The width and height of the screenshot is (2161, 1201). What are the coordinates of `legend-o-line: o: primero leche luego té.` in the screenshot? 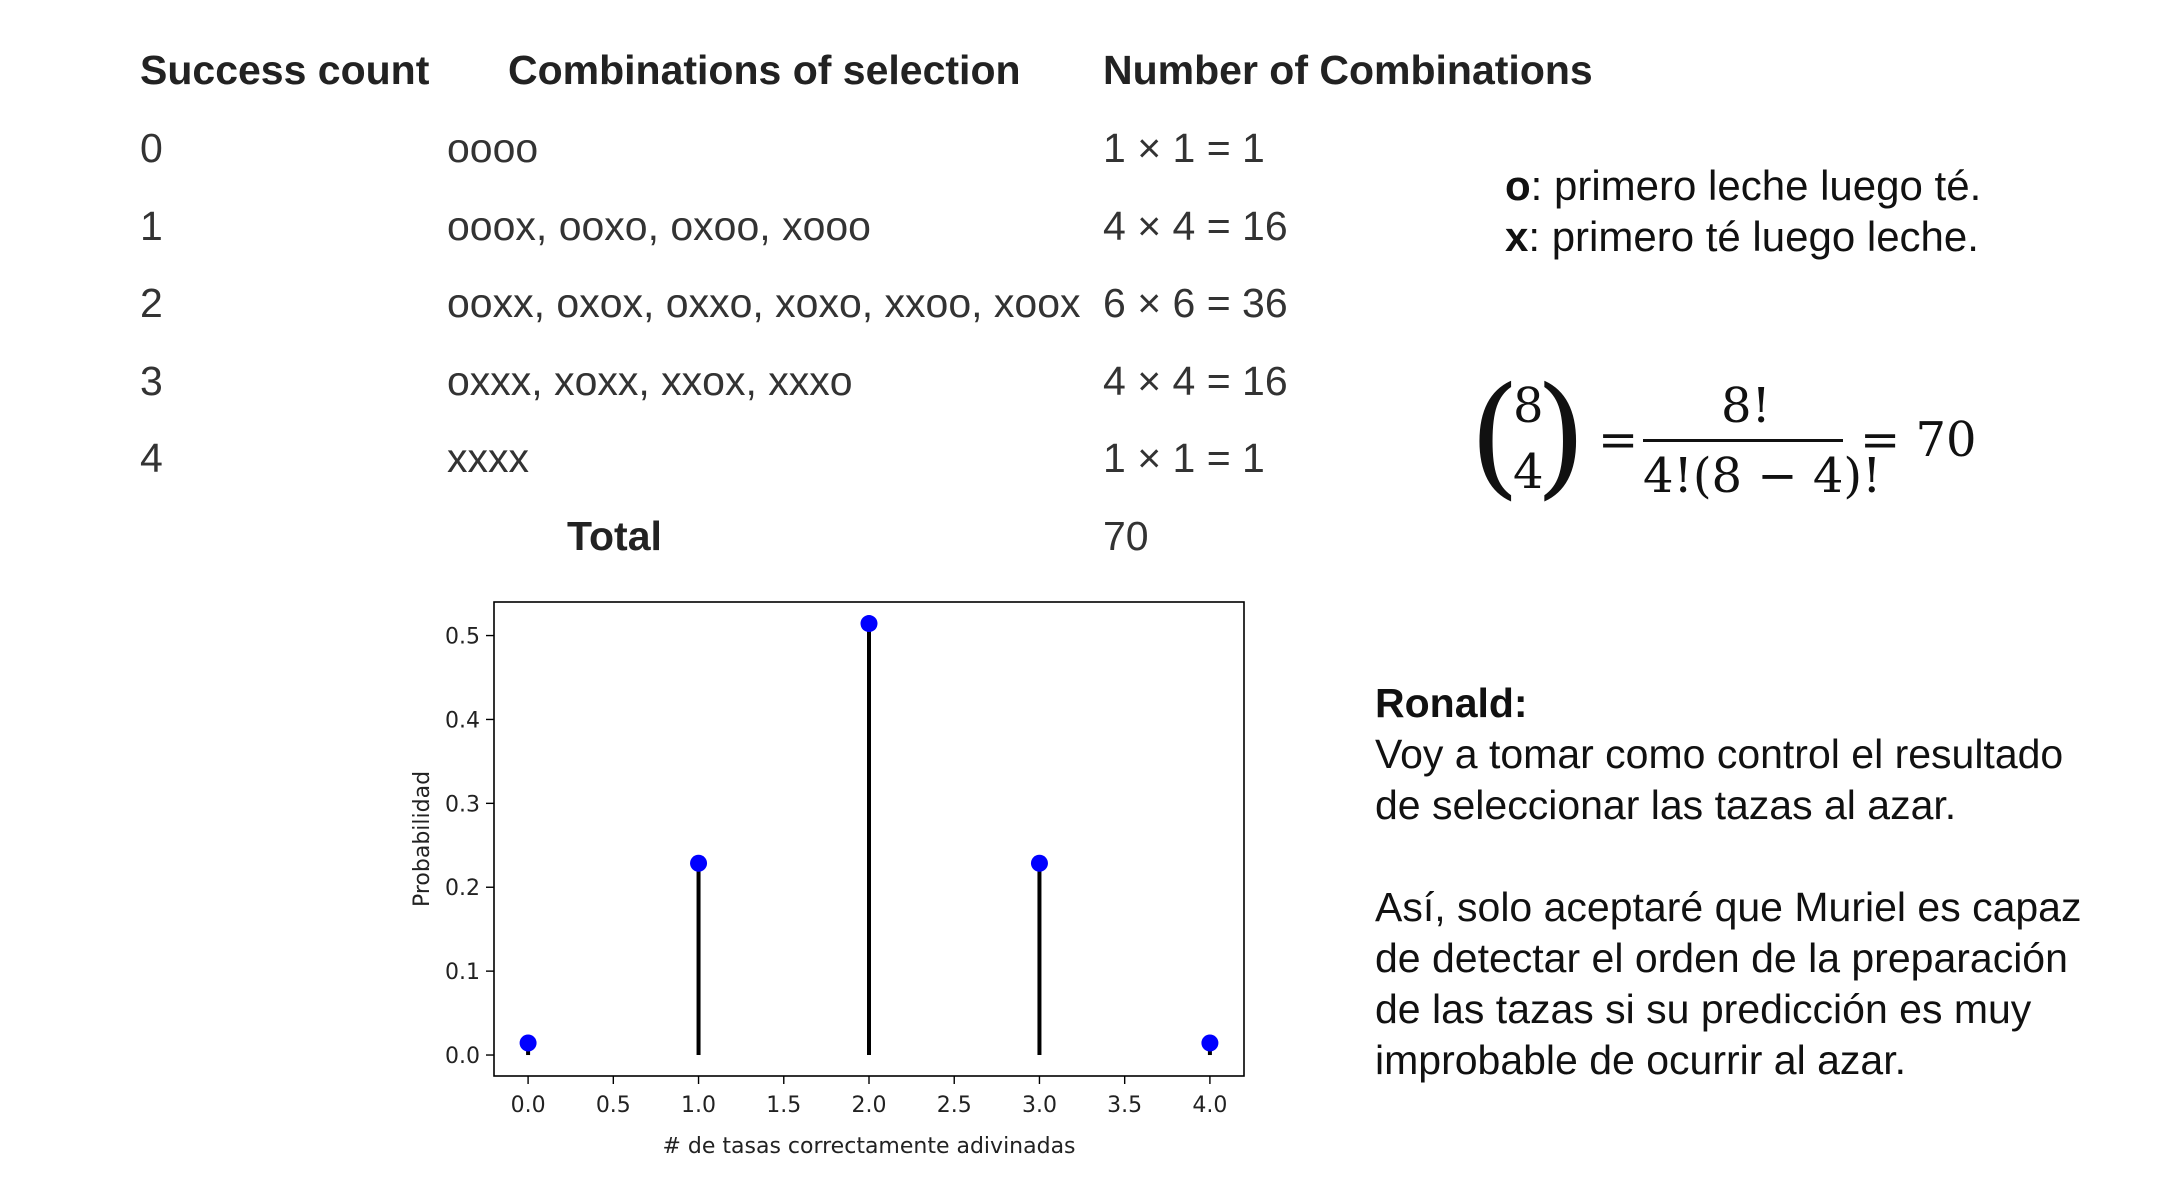 It's located at (1743, 185).